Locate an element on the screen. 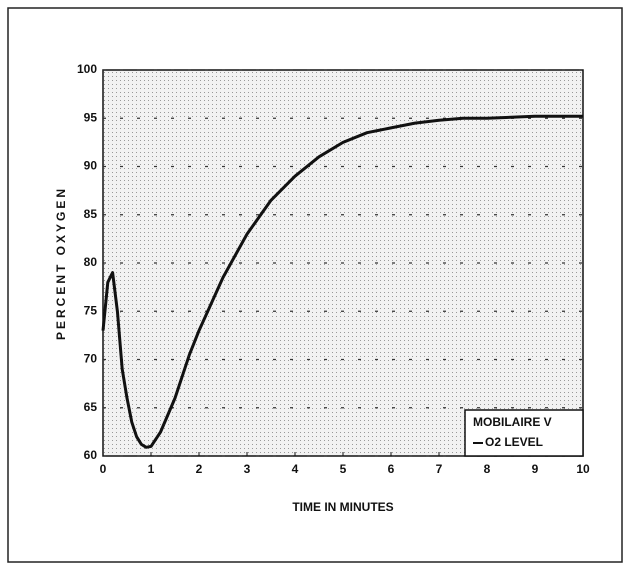  x-tick-label: 3 is located at coordinates (247, 469).